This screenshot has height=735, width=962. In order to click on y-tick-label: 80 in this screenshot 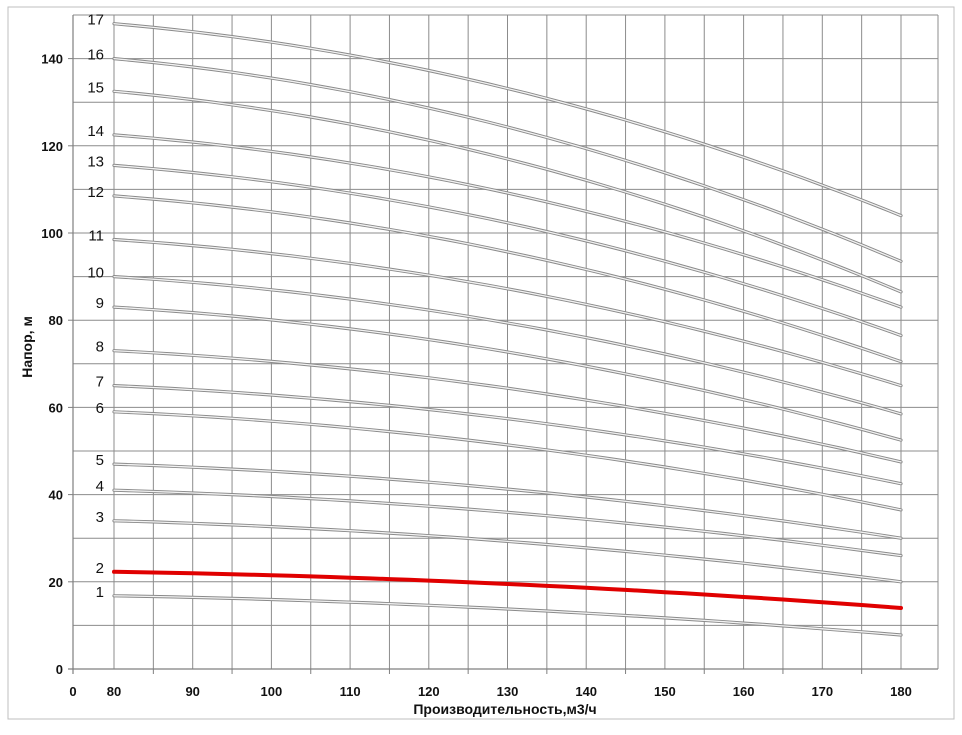, I will do `click(56, 320)`.